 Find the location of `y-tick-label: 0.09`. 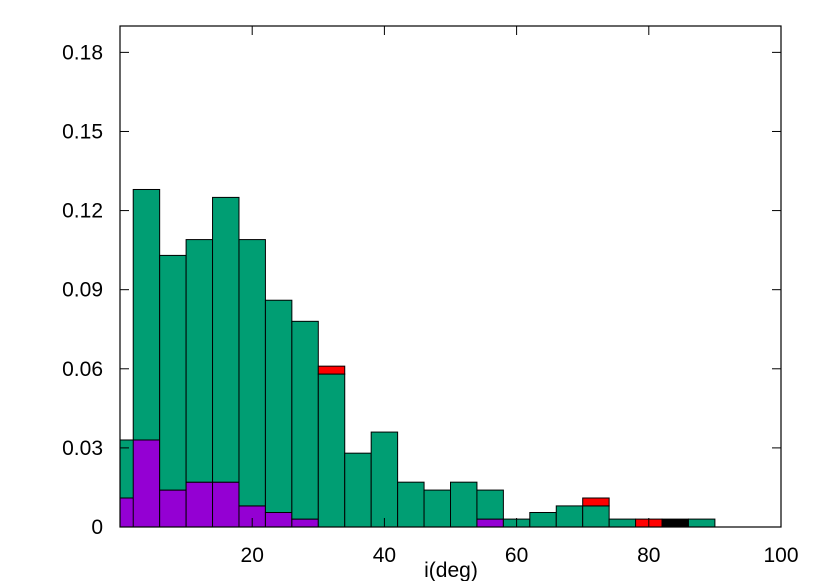

y-tick-label: 0.09 is located at coordinates (82, 290).